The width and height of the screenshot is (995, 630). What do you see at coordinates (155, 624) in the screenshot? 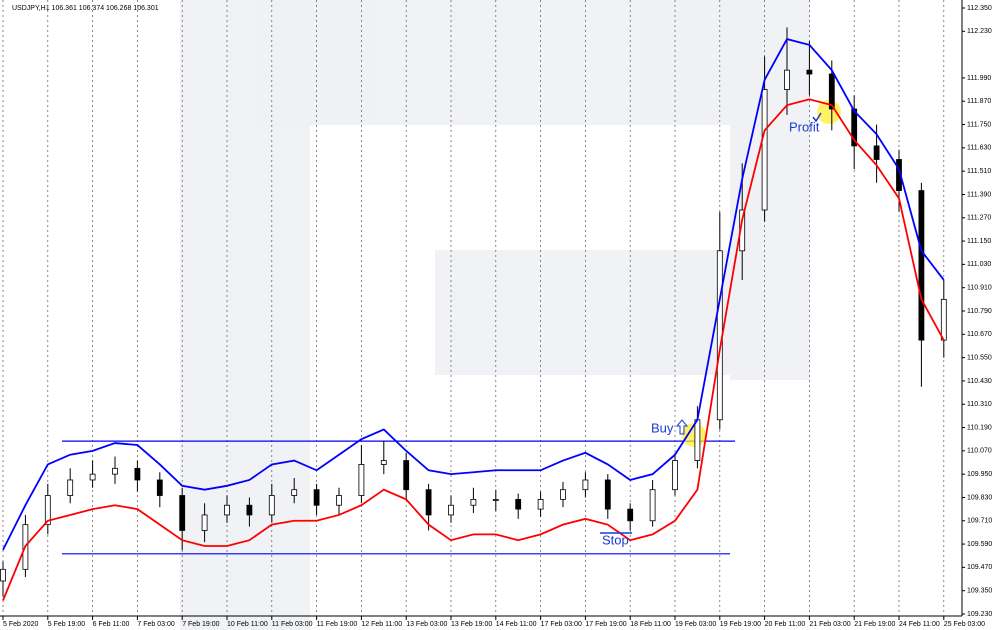
I see `x-tick-label: 7 Feb 03:00` at bounding box center [155, 624].